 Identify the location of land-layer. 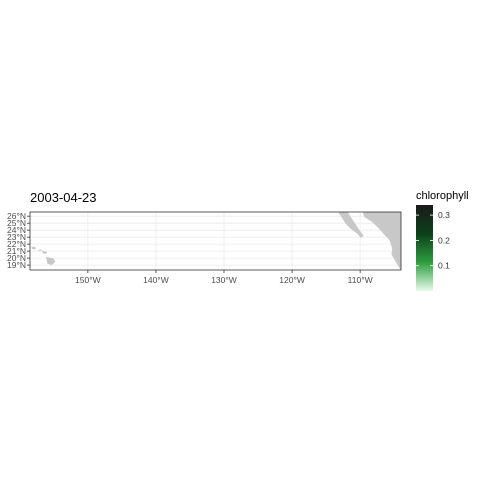
(216, 241).